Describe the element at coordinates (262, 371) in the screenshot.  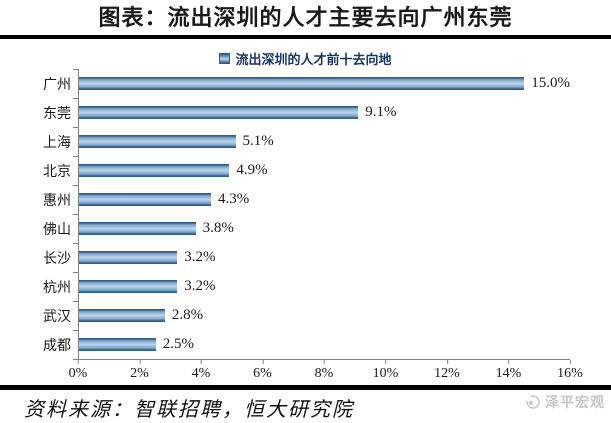
I see `x-tick-label: 6%` at that location.